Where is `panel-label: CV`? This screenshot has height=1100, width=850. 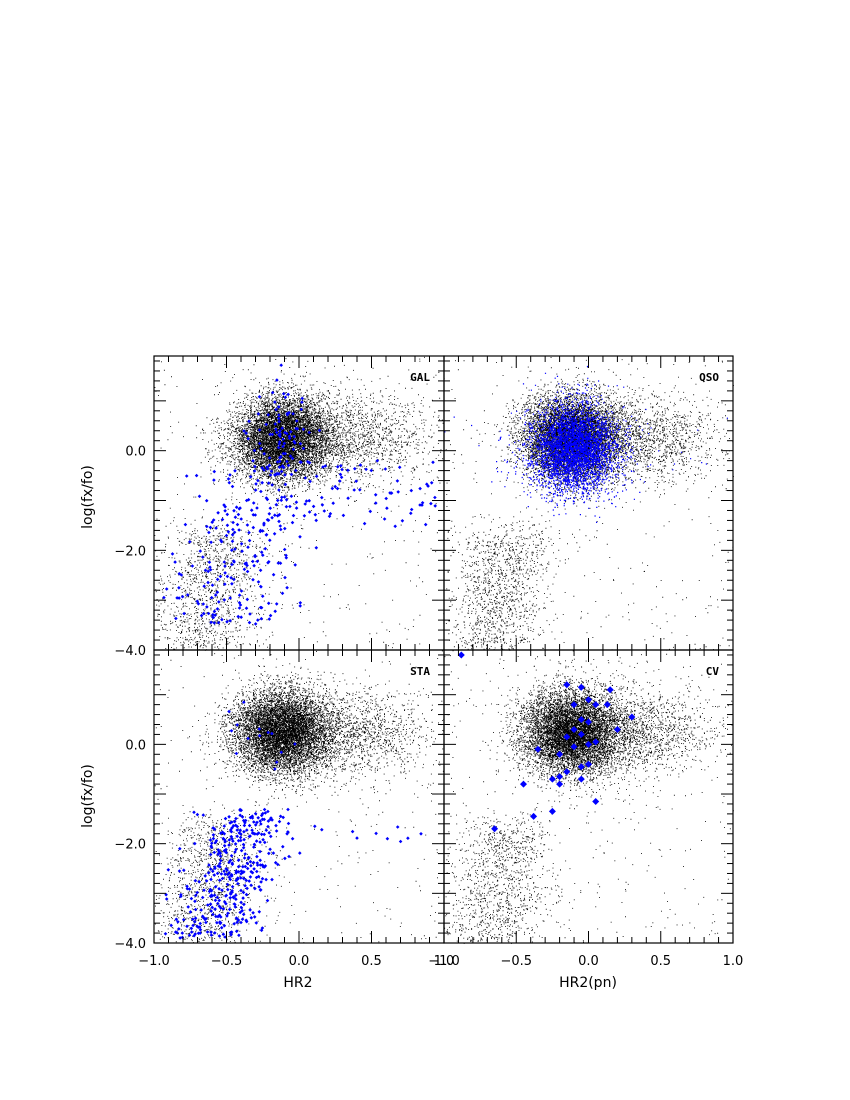
panel-label: CV is located at coordinates (713, 671).